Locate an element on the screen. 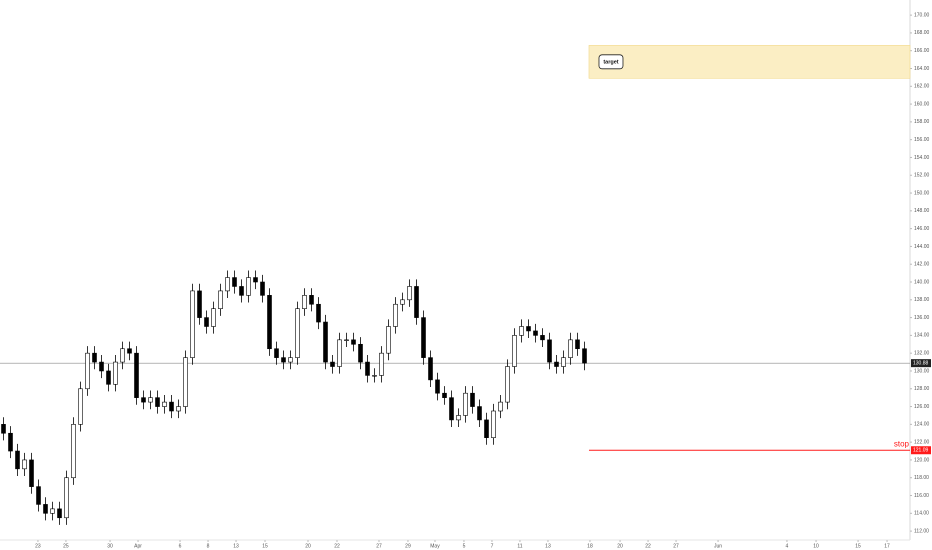  x-tick-label: 7 is located at coordinates (492, 546).